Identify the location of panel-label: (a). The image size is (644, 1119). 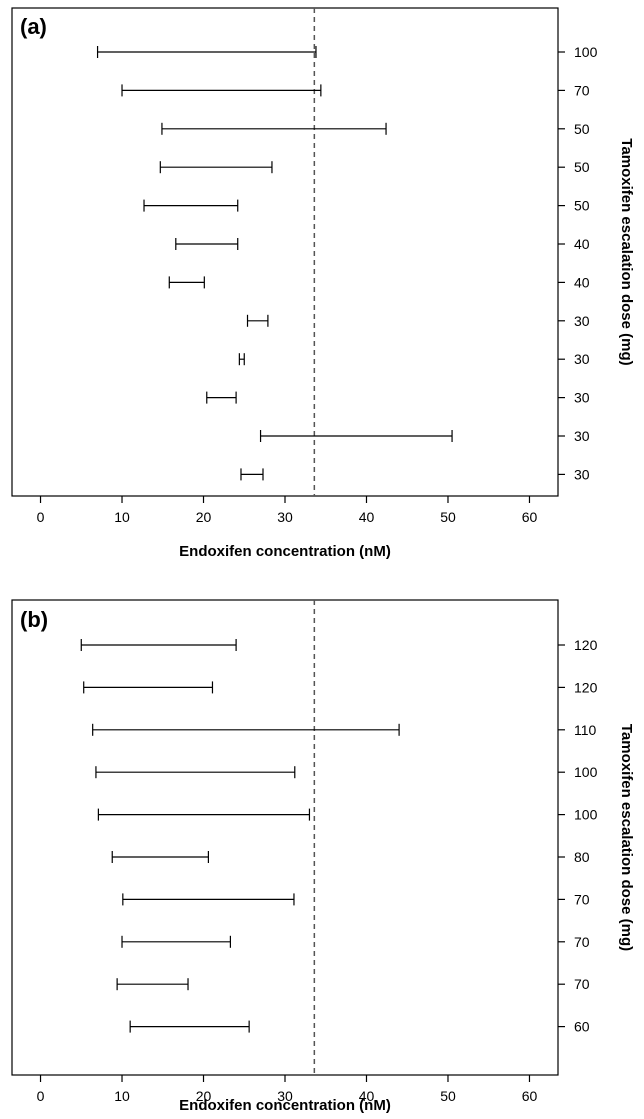
(33, 26).